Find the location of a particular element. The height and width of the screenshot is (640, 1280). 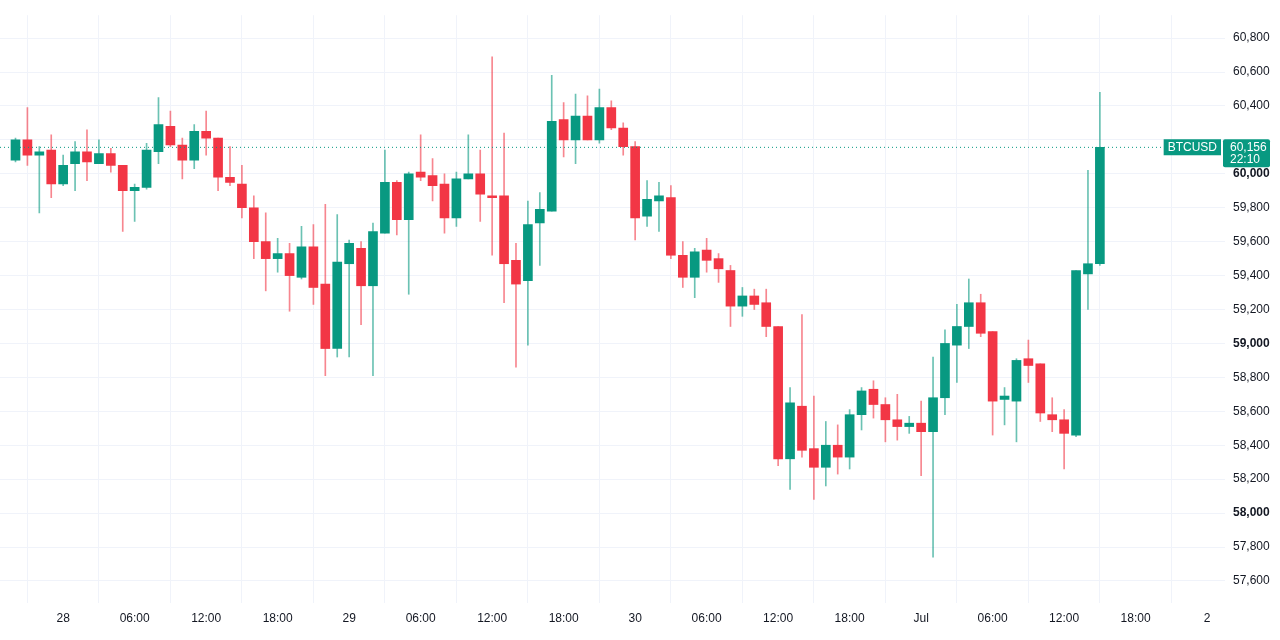

x-tick-label: 30 is located at coordinates (635, 617).